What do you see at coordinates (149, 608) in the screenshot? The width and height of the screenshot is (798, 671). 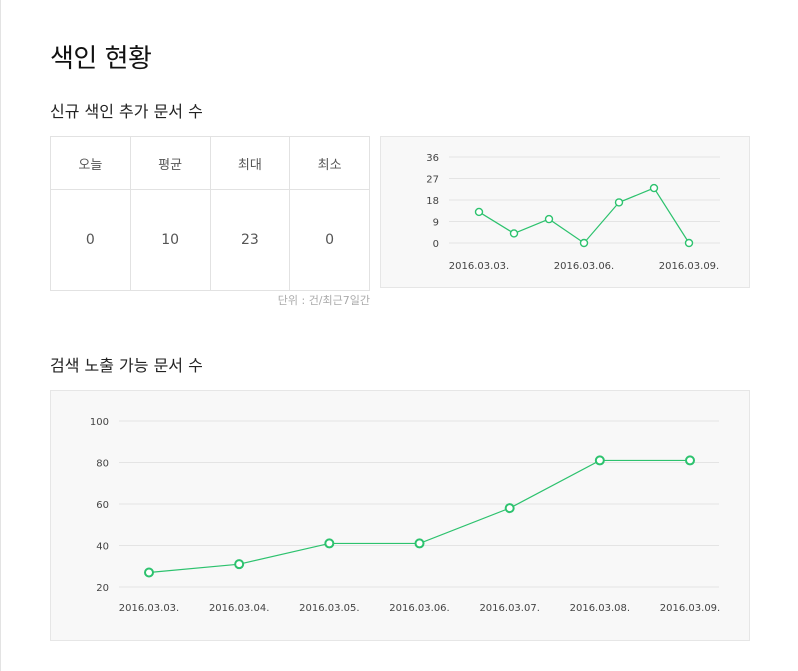 I see `exposed-chart-x-tick-label: 2016.03.03.` at bounding box center [149, 608].